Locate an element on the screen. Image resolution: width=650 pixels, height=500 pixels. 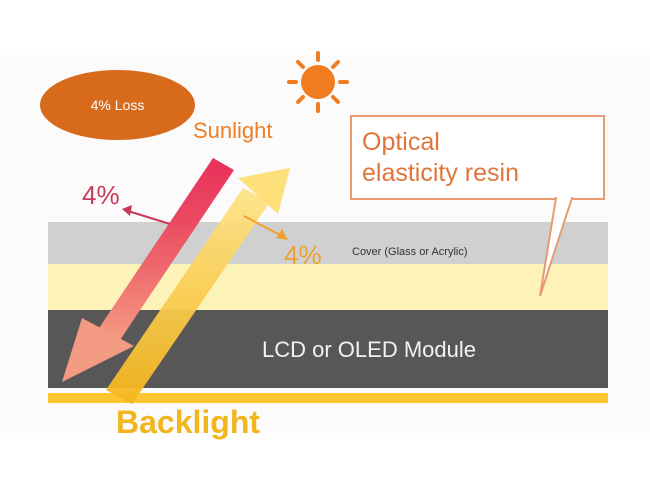
cover-layer is located at coordinates (328, 243).